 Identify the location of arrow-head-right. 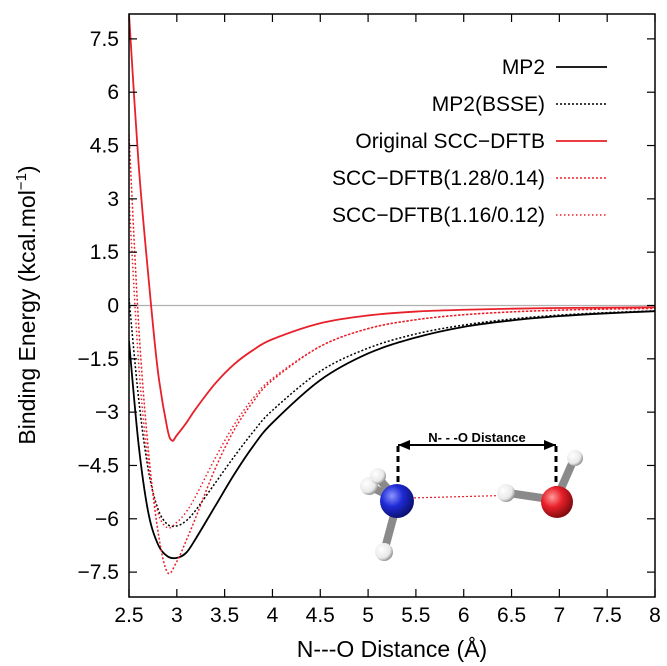
(550, 445).